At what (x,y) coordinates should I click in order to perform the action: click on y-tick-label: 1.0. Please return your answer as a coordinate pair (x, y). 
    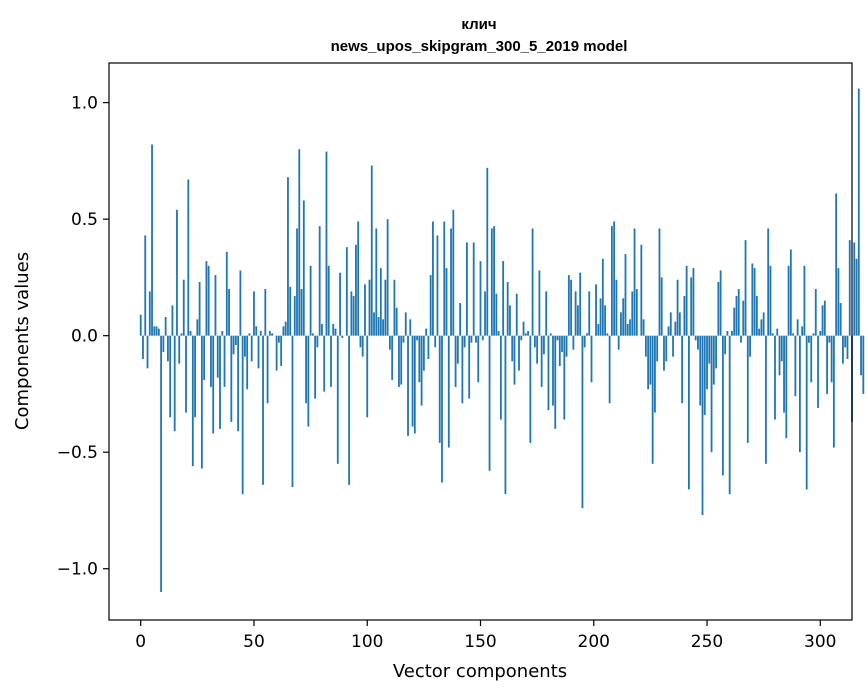
    Looking at the image, I should click on (84, 104).